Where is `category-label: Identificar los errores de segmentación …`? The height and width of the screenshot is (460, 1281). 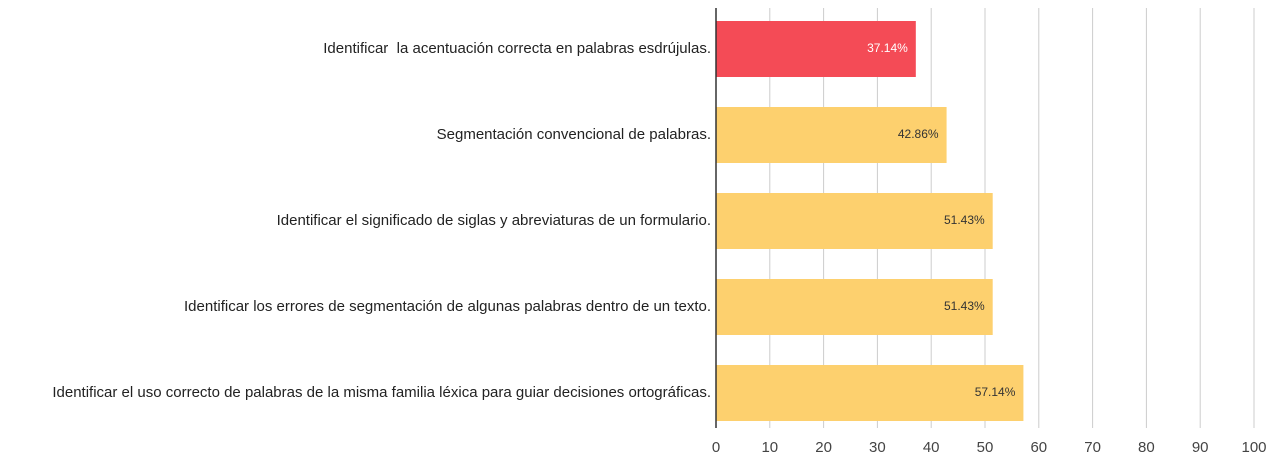
category-label: Identificar los errores de segmentación … is located at coordinates (447, 306).